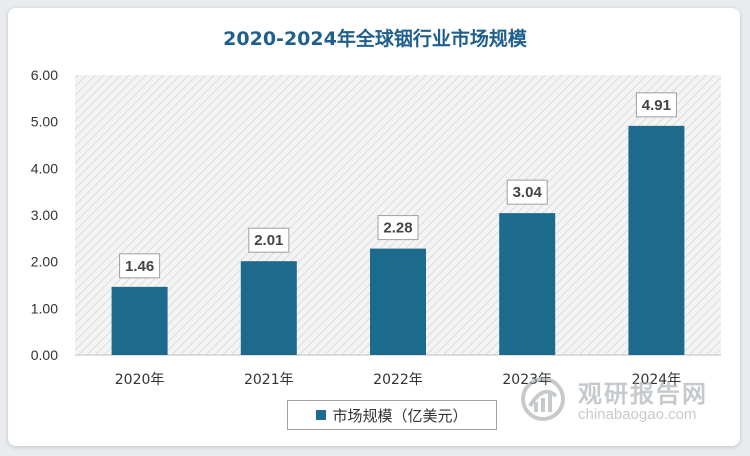  I want to click on x-tick-label: 2024年, so click(657, 380).